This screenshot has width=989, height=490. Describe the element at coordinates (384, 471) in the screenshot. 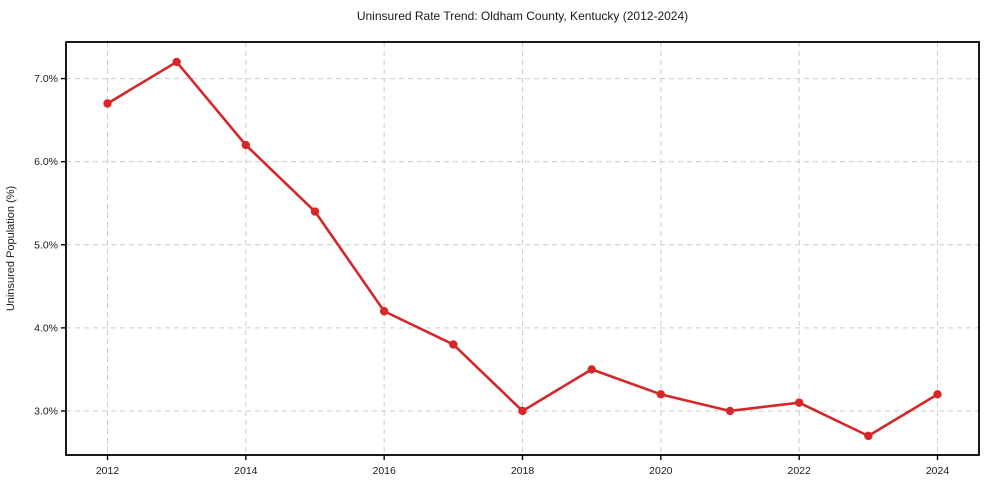

I see `x-tick-label: 2016` at that location.